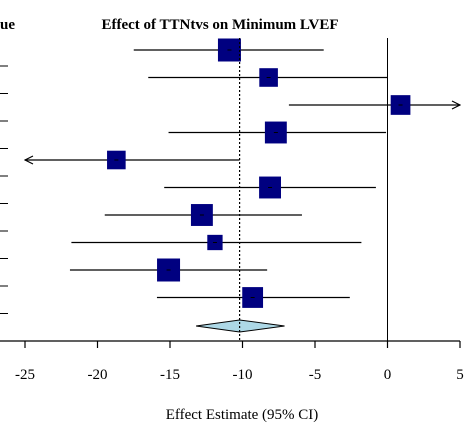 The height and width of the screenshot is (426, 471). I want to click on x-tick-label: -10, so click(243, 375).